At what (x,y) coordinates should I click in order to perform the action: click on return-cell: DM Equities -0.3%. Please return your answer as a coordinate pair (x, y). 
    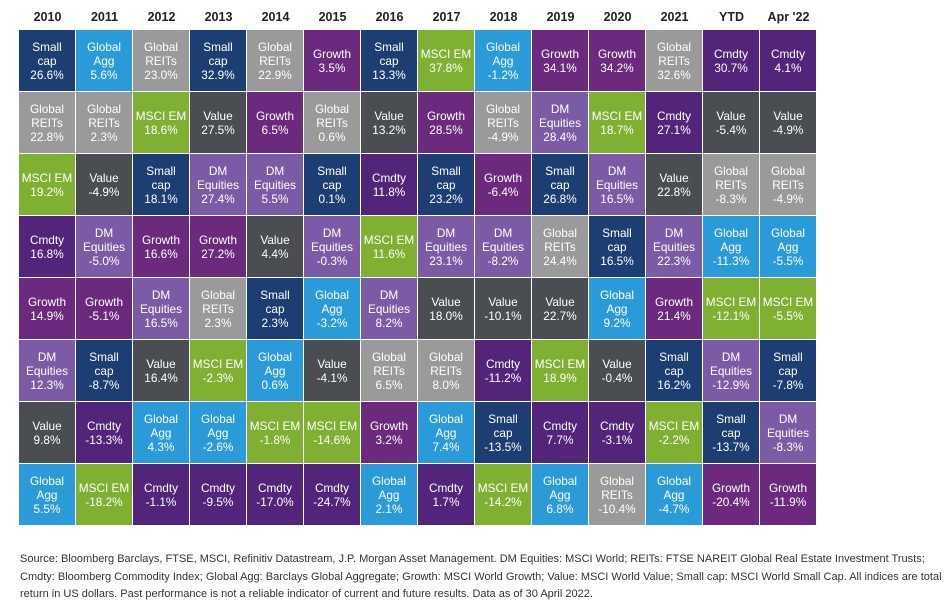
    Looking at the image, I should click on (332, 247).